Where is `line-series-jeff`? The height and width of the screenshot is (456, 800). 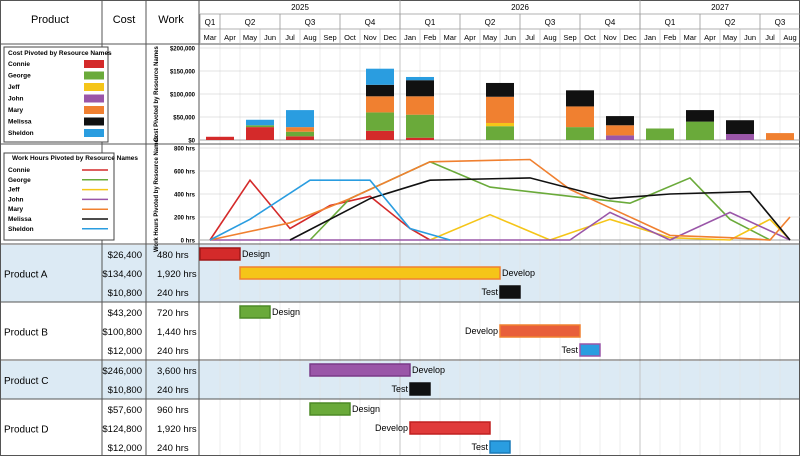
line-series-jeff is located at coordinates (610, 227).